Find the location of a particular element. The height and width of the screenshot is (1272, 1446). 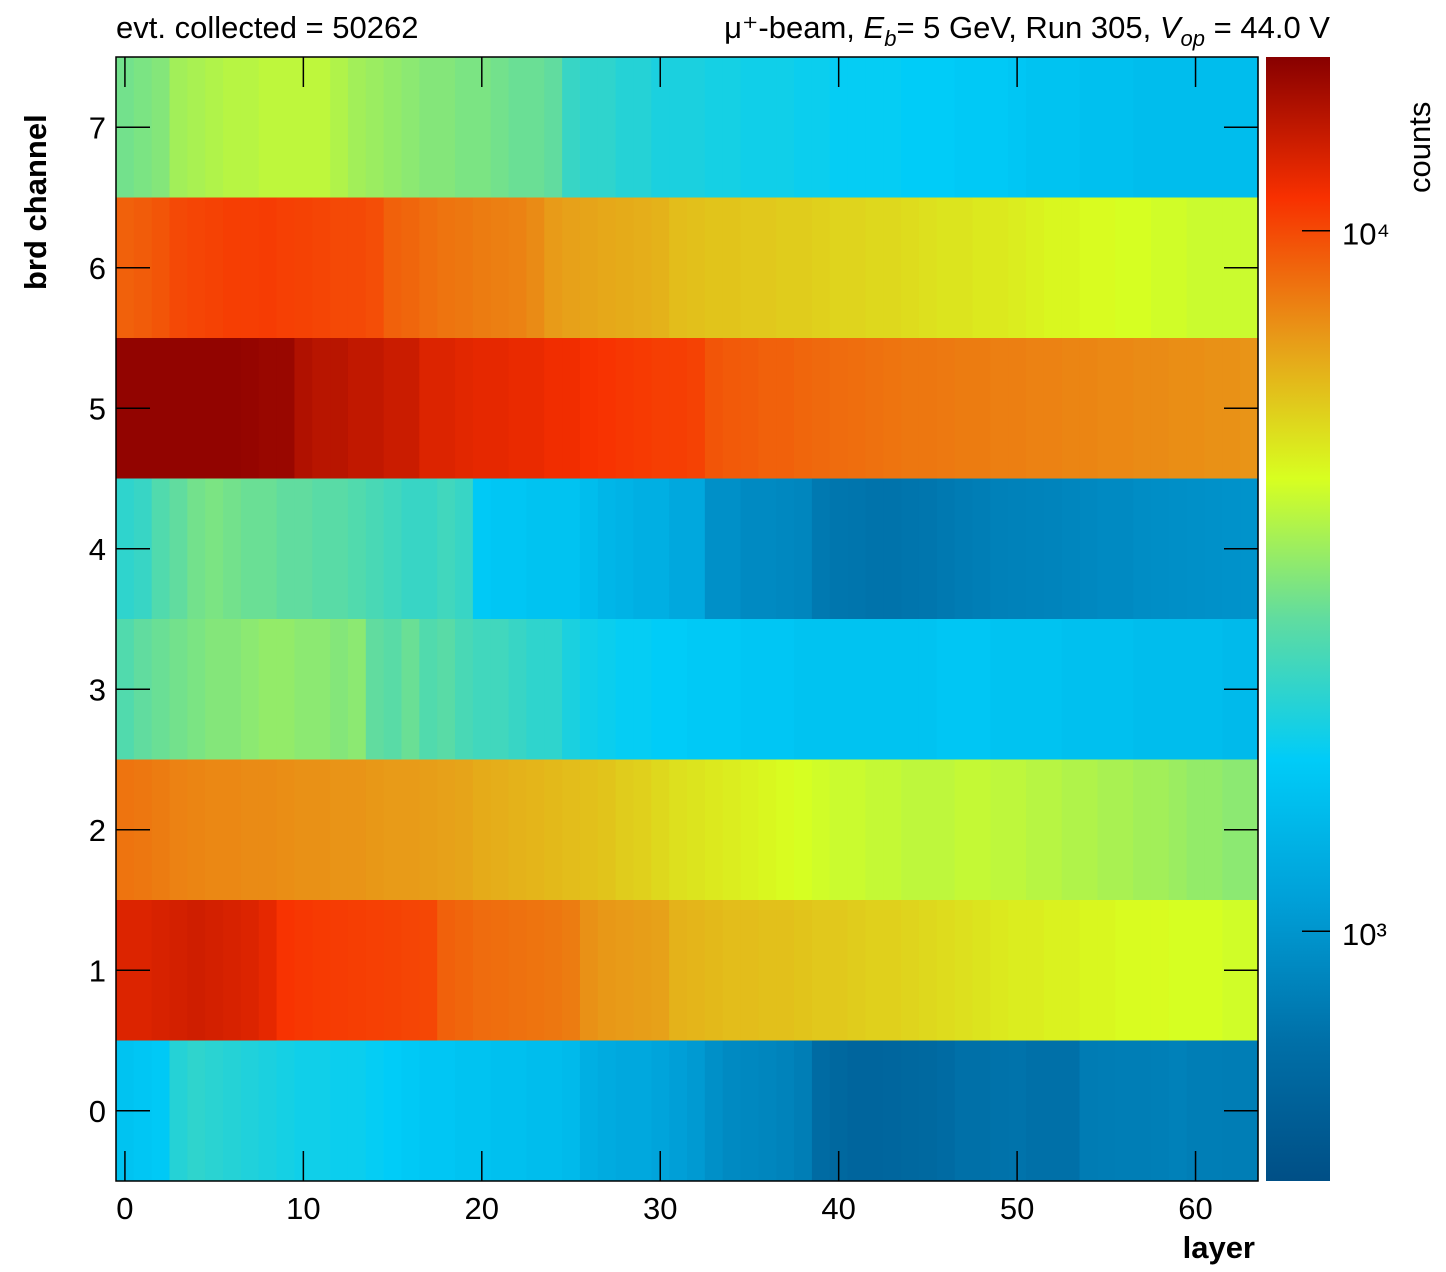

x-tick-label: 60 is located at coordinates (1195, 1208).